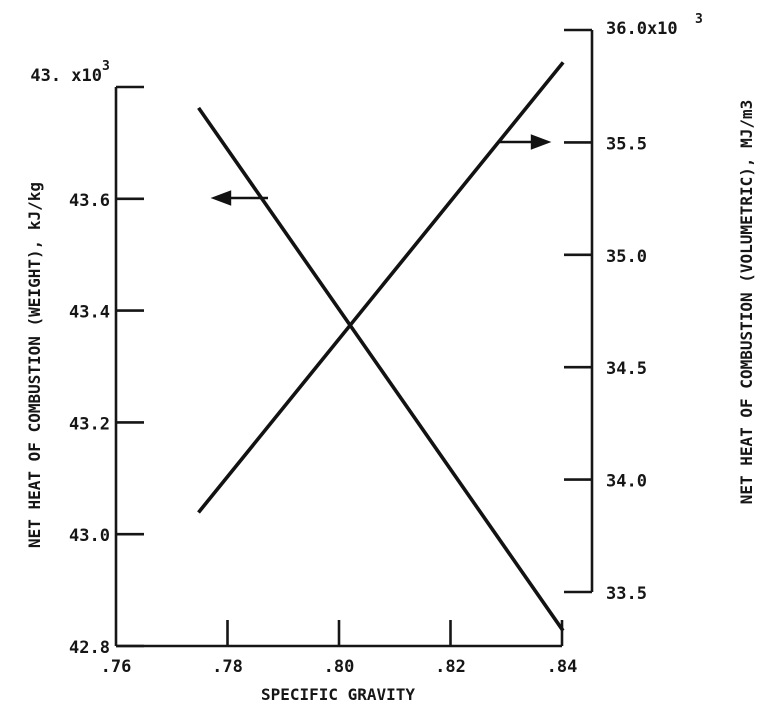 The width and height of the screenshot is (761, 711). What do you see at coordinates (626, 257) in the screenshot?
I see `y-right-tick-label: 35.0` at bounding box center [626, 257].